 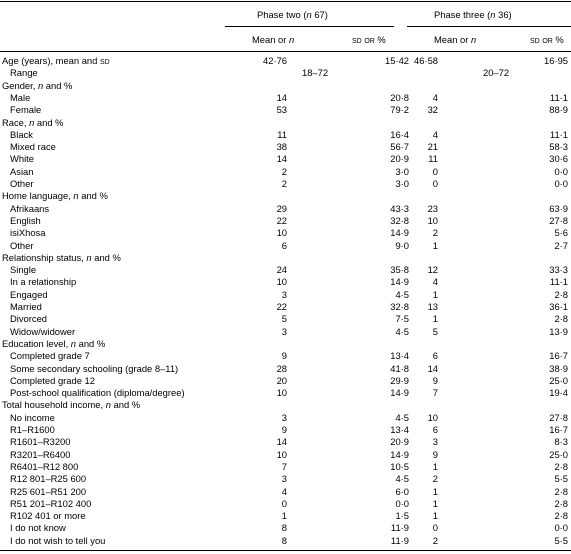 I want to click on phase-two-mean-cell: 6, so click(x=284, y=245).